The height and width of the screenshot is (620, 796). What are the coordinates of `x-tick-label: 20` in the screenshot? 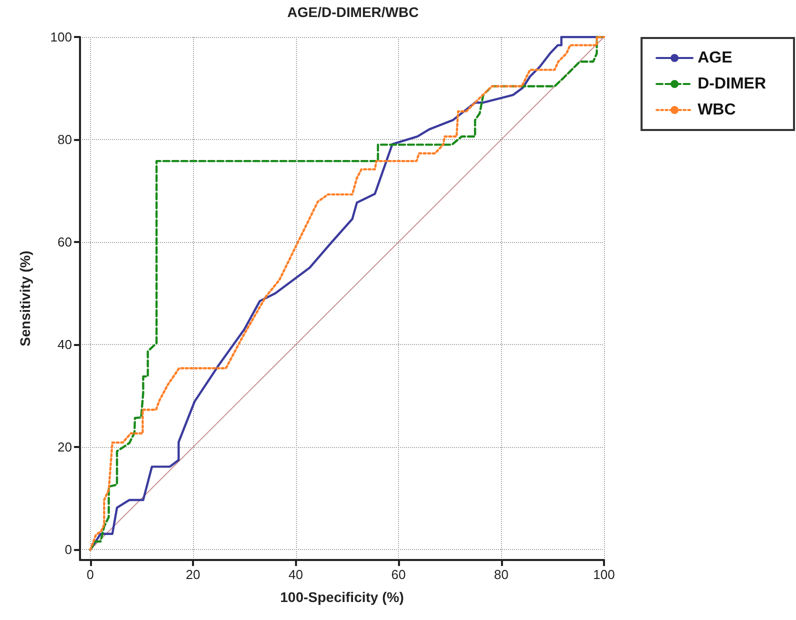 It's located at (193, 574).